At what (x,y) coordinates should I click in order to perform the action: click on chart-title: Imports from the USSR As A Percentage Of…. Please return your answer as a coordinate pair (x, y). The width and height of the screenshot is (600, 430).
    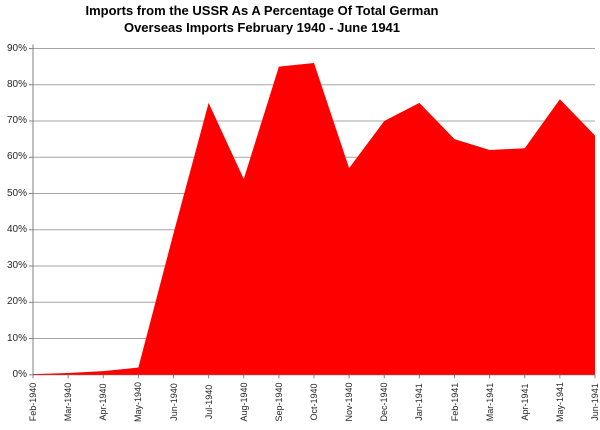
    Looking at the image, I should click on (262, 19).